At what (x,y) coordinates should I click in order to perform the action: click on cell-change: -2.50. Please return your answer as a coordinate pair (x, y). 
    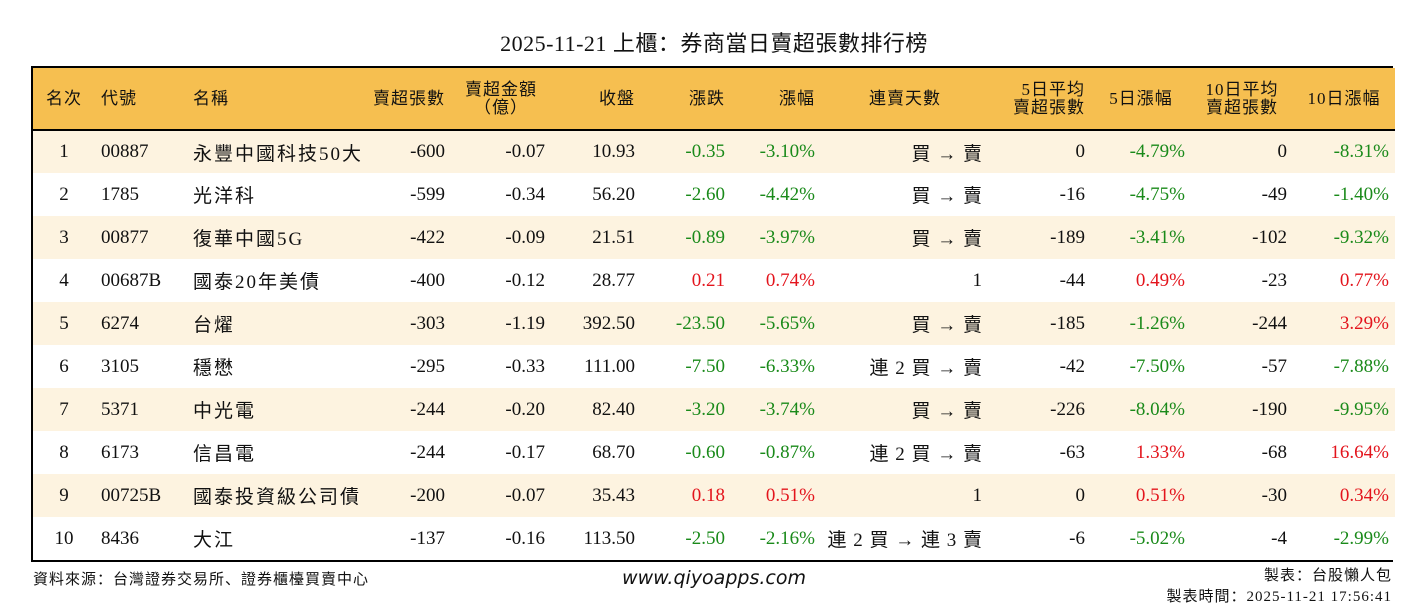
    Looking at the image, I should click on (705, 538).